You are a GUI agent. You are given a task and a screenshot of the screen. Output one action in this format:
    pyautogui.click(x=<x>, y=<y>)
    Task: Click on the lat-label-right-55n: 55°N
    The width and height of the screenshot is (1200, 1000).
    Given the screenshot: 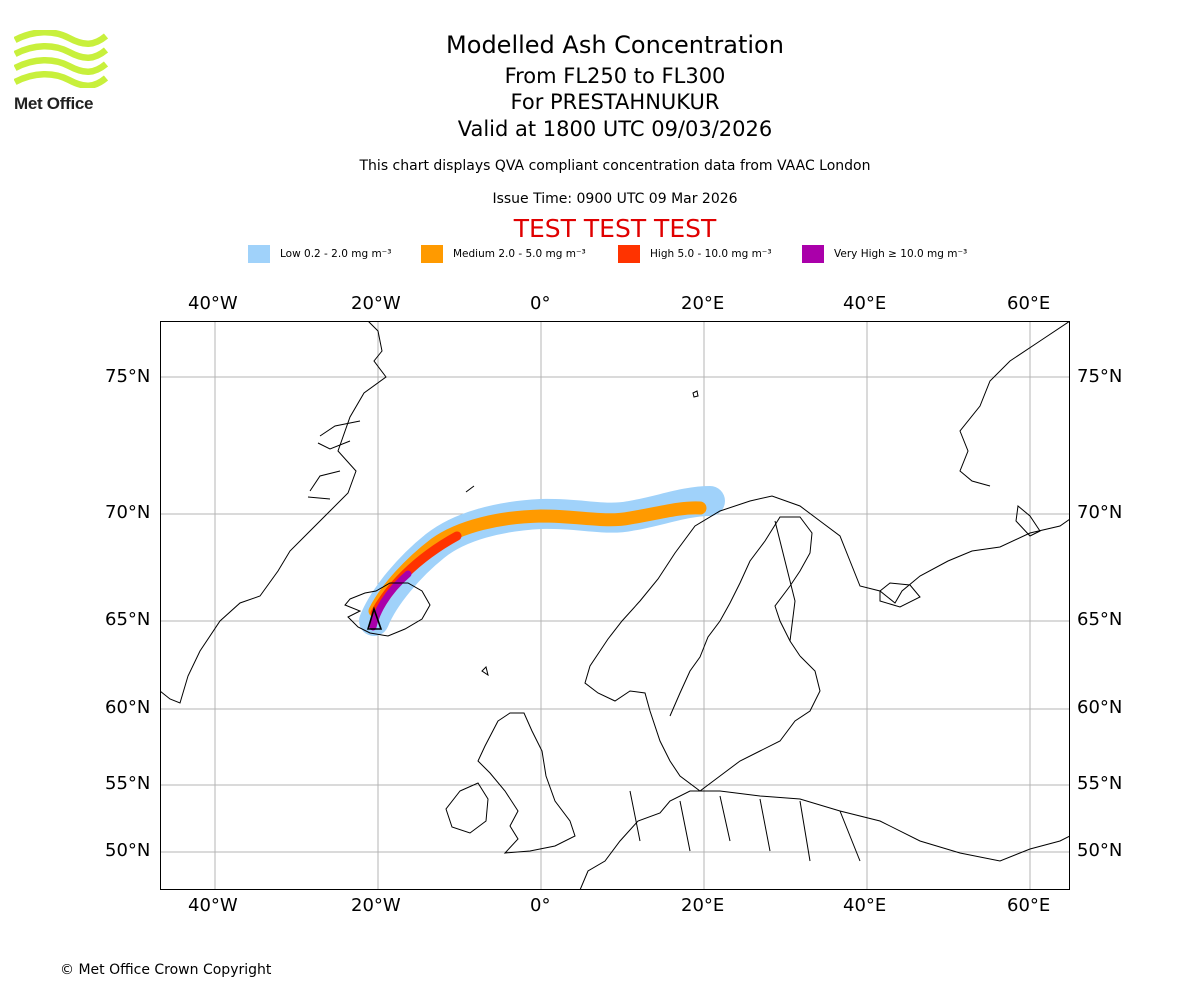 What is the action you would take?
    pyautogui.click(x=1100, y=783)
    